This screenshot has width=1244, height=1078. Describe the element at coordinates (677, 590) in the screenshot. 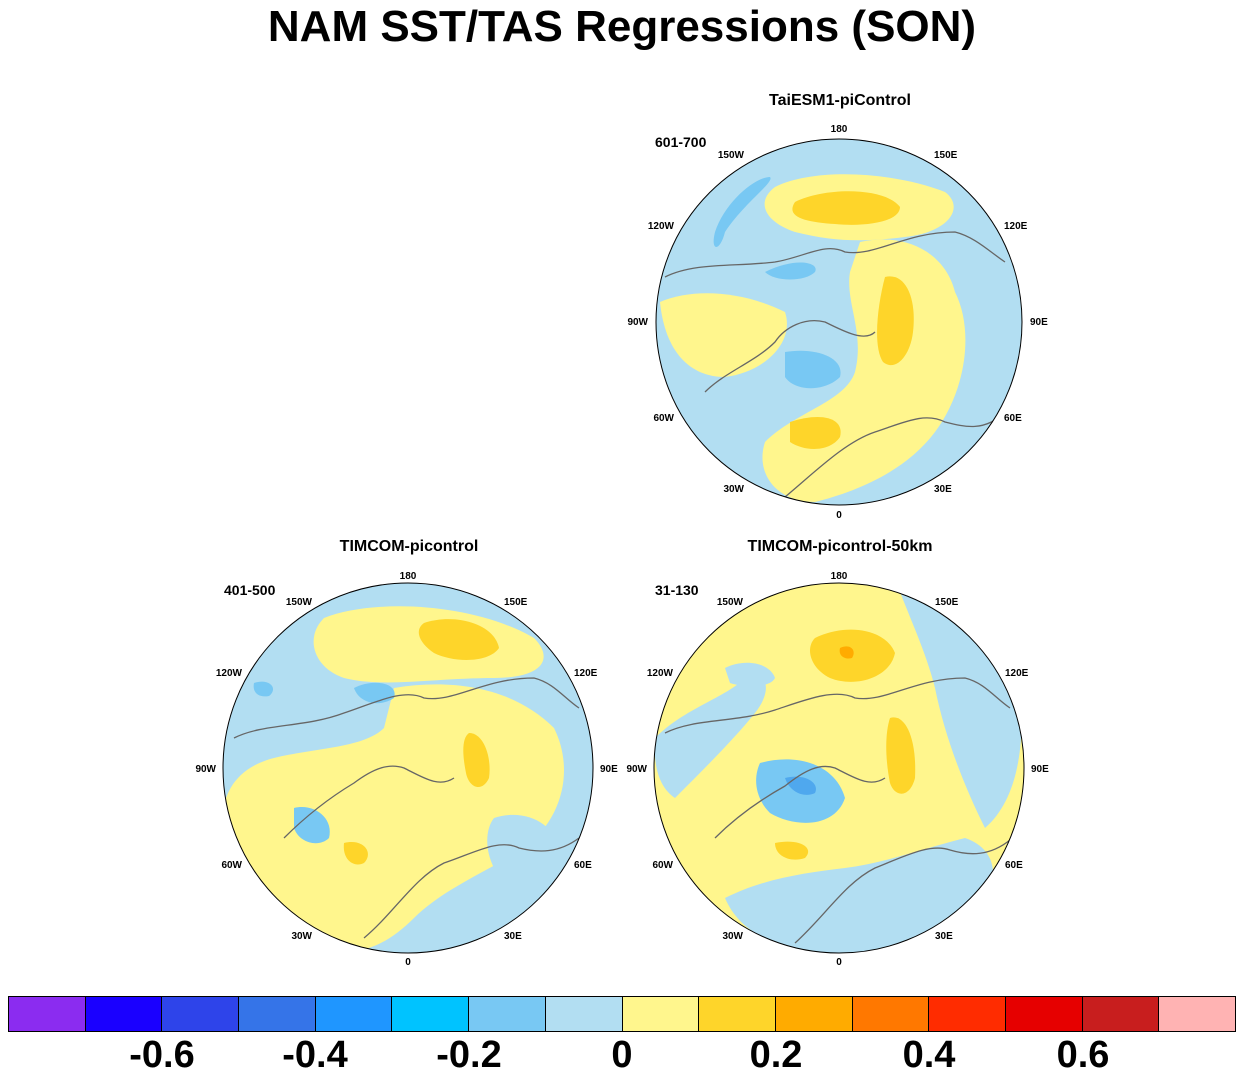

I see `panel-years: 31-130` at that location.